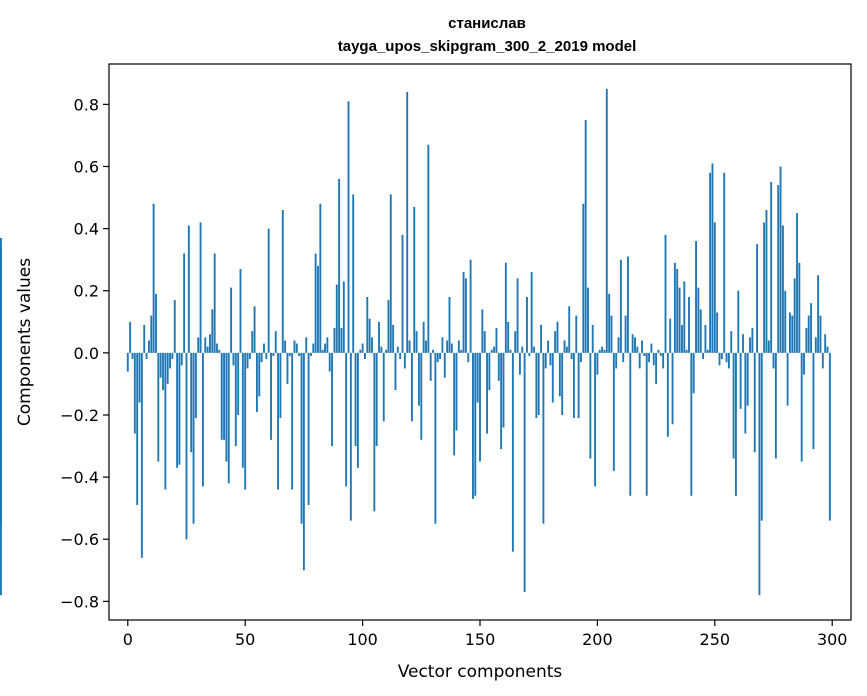 Image resolution: width=867 pixels, height=696 pixels. Describe the element at coordinates (487, 23) in the screenshot. I see `chart-title: станислав` at that location.